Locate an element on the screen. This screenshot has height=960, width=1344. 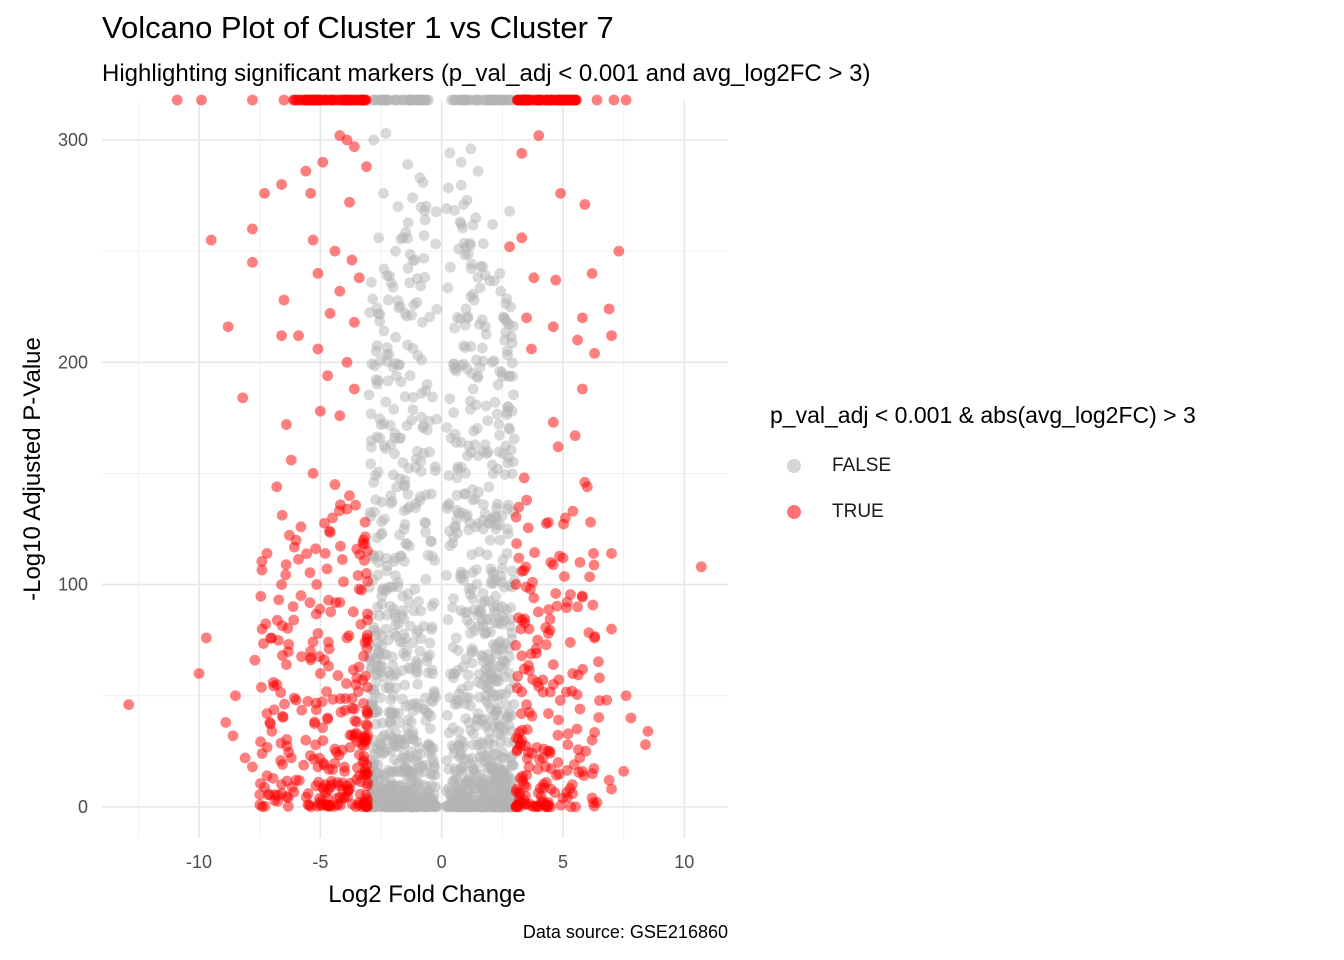
legend-key-false is located at coordinates (794, 466).